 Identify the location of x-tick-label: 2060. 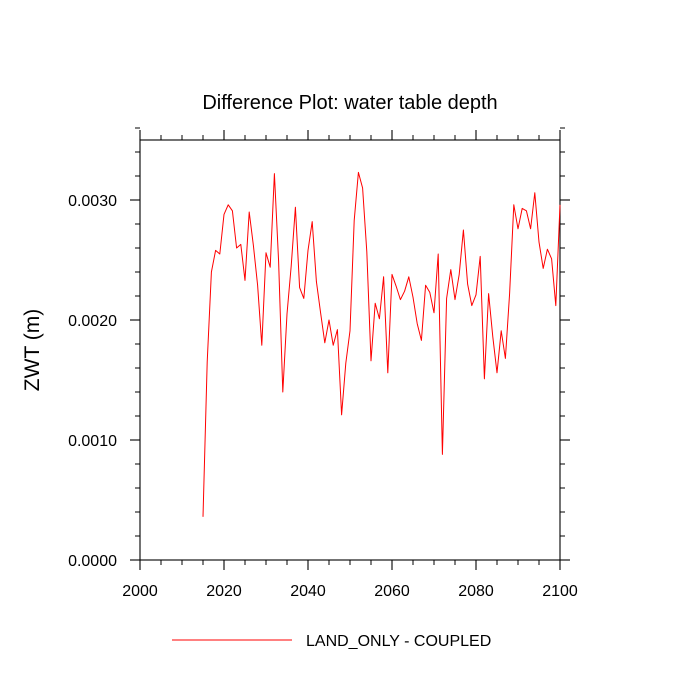
(392, 591).